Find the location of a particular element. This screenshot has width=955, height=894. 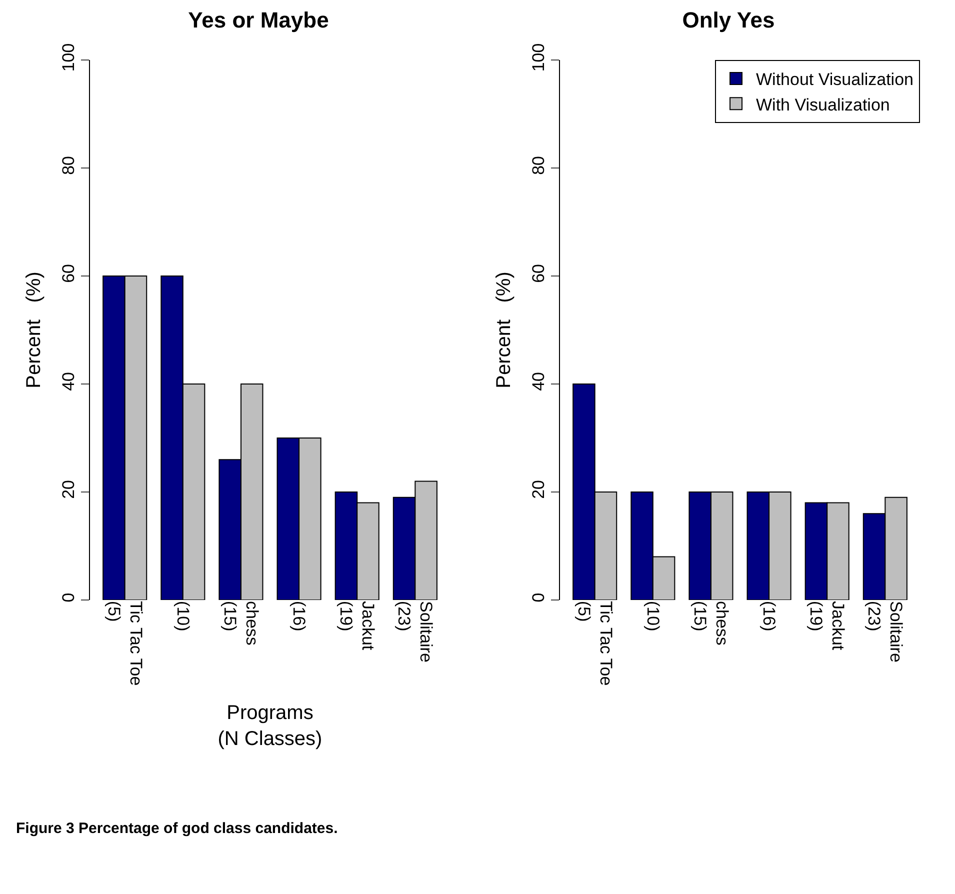

legend-label: Without Visualization is located at coordinates (835, 80).